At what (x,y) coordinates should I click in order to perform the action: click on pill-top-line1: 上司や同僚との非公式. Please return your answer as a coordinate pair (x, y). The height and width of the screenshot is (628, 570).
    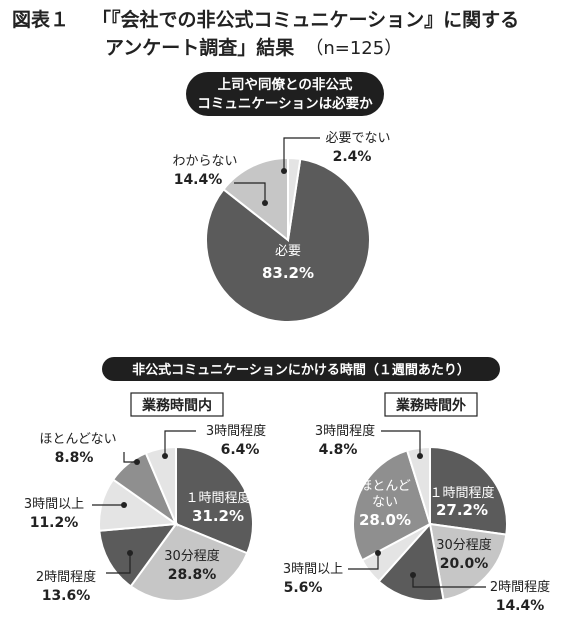
    Looking at the image, I should click on (285, 84).